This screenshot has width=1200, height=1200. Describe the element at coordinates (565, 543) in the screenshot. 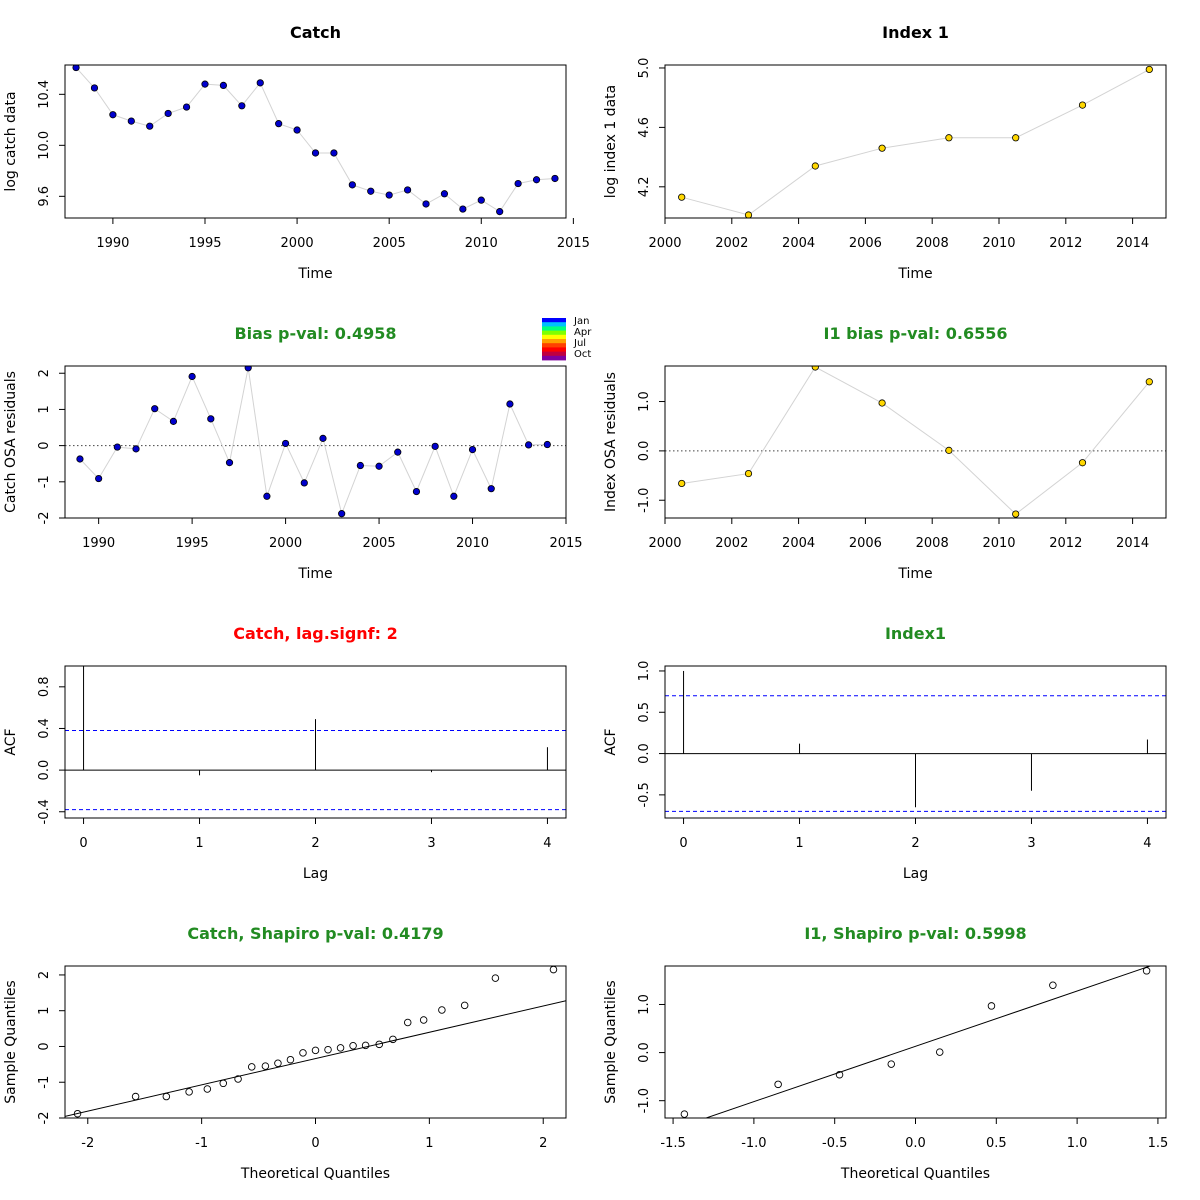

I see `x-tick-label: 2015` at that location.